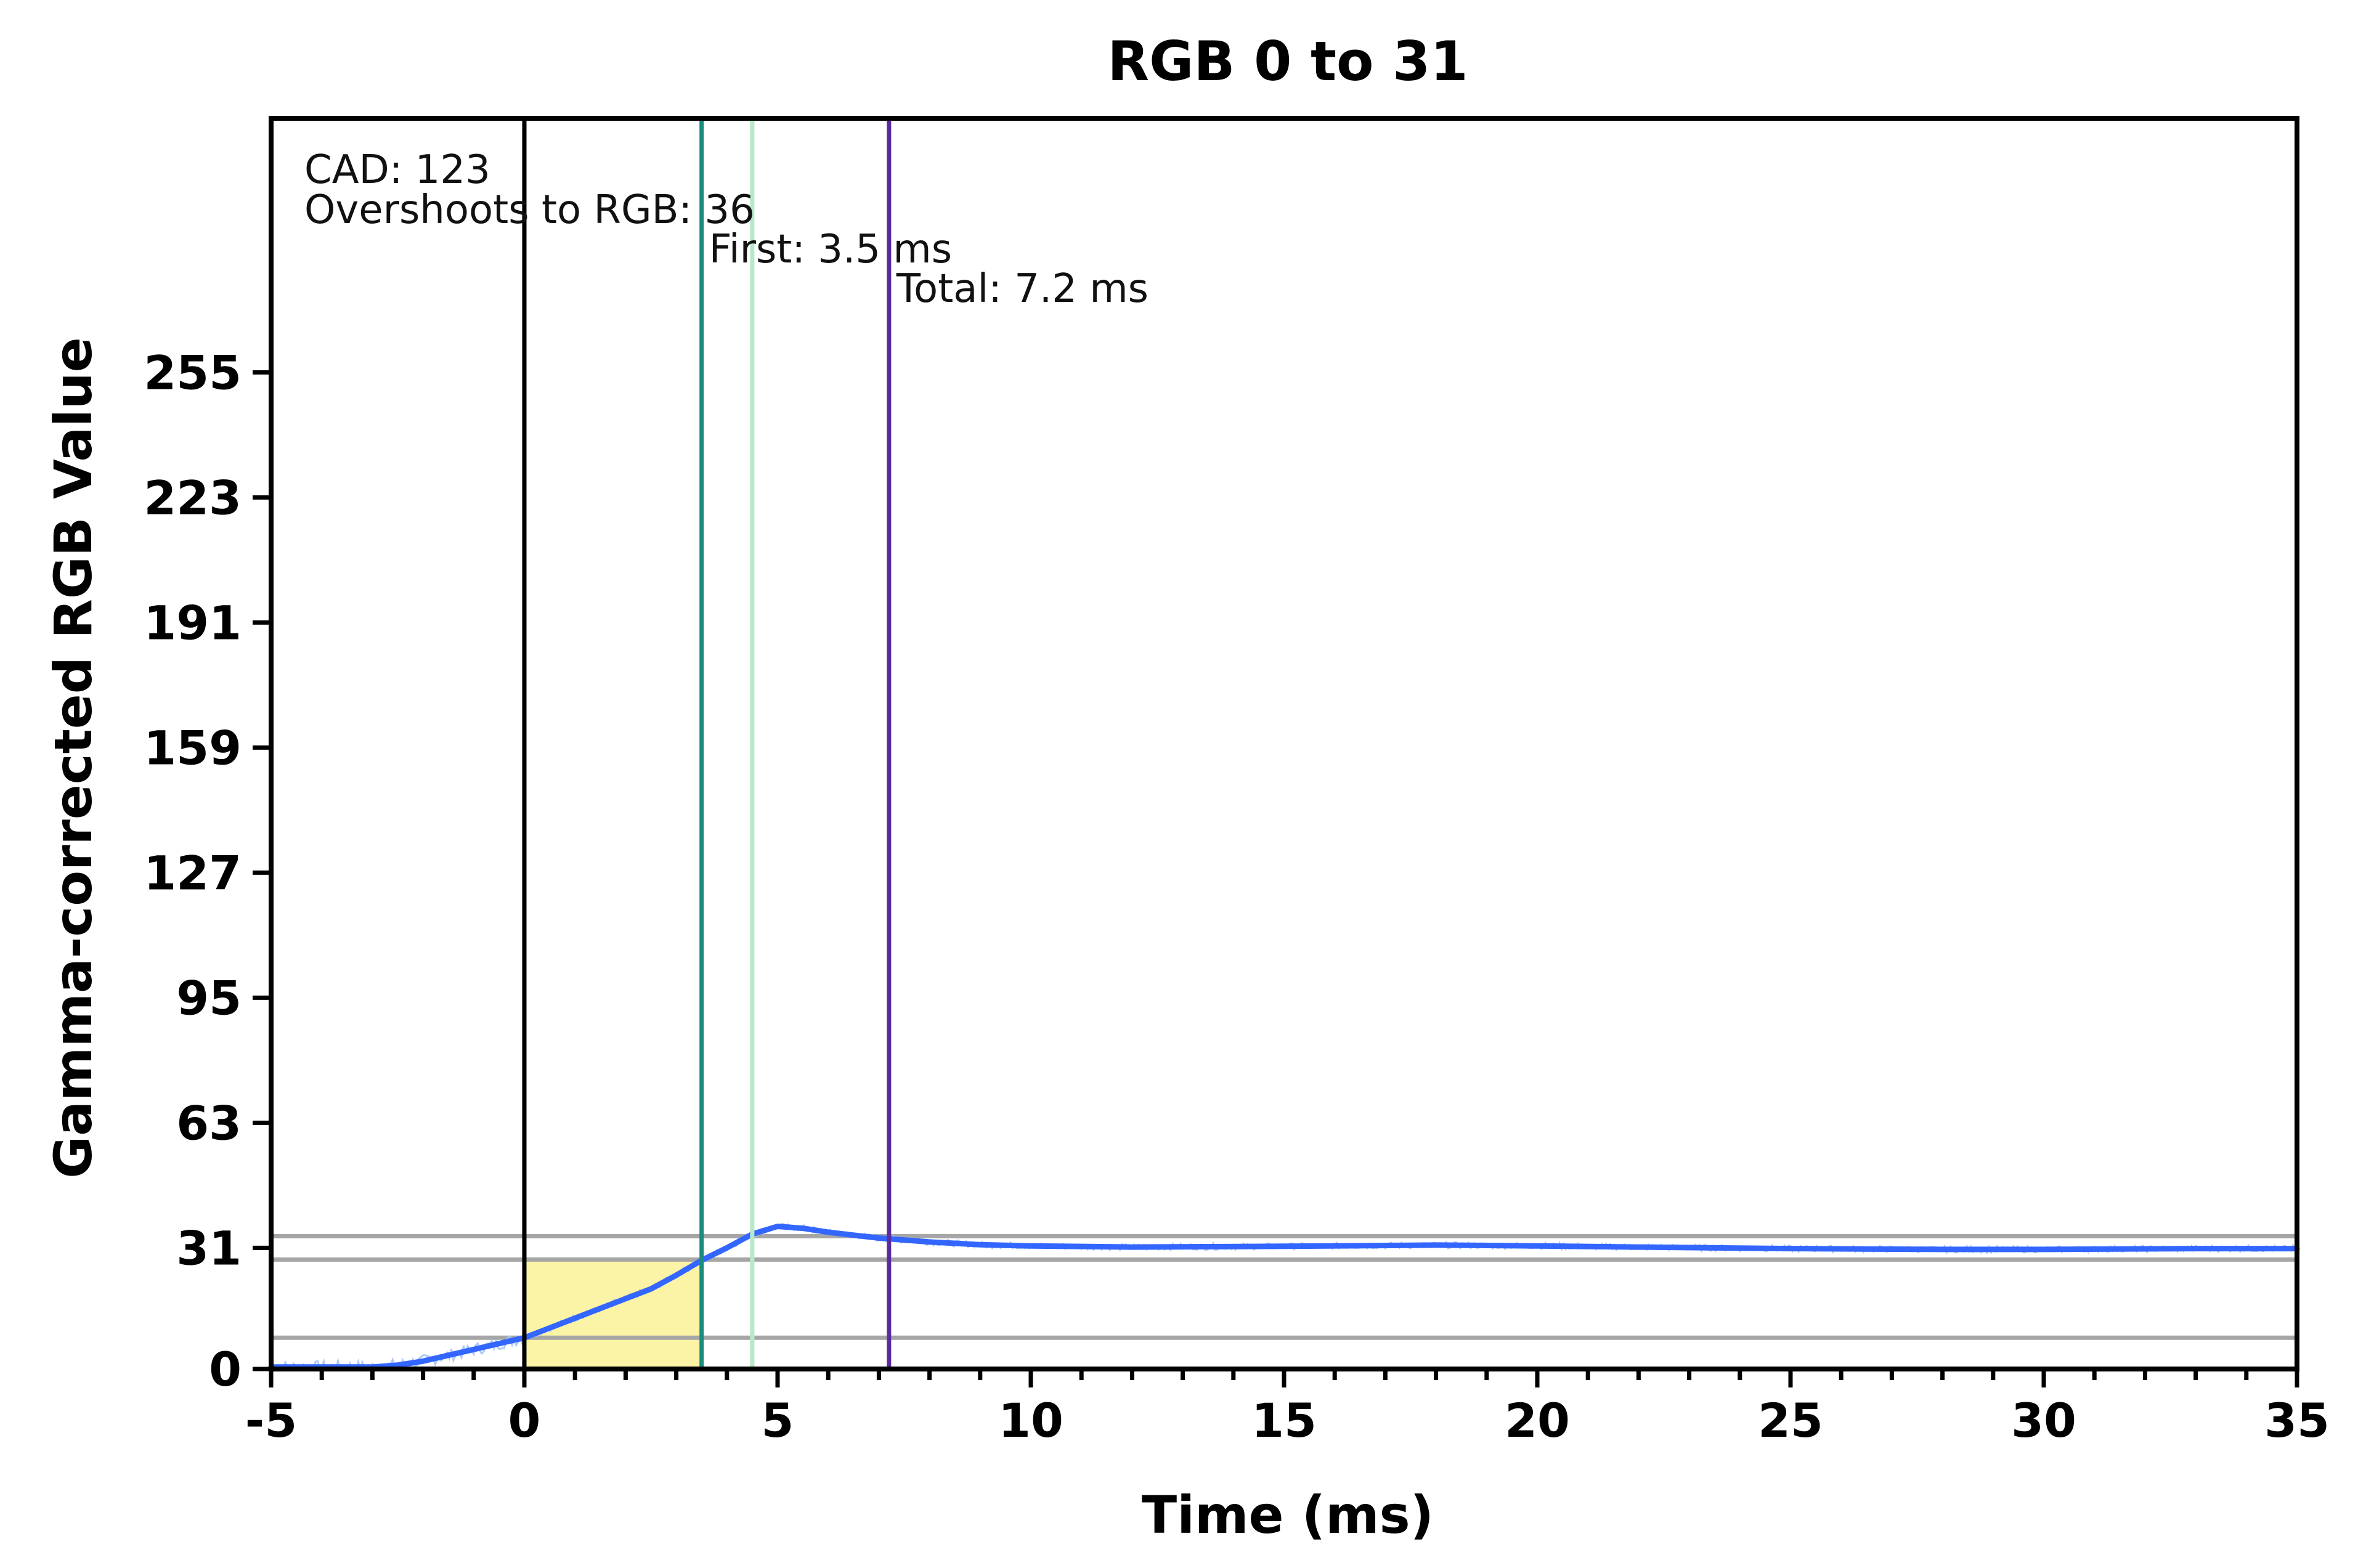  Describe the element at coordinates (524, 1420) in the screenshot. I see `x-tick-label: 0` at that location.